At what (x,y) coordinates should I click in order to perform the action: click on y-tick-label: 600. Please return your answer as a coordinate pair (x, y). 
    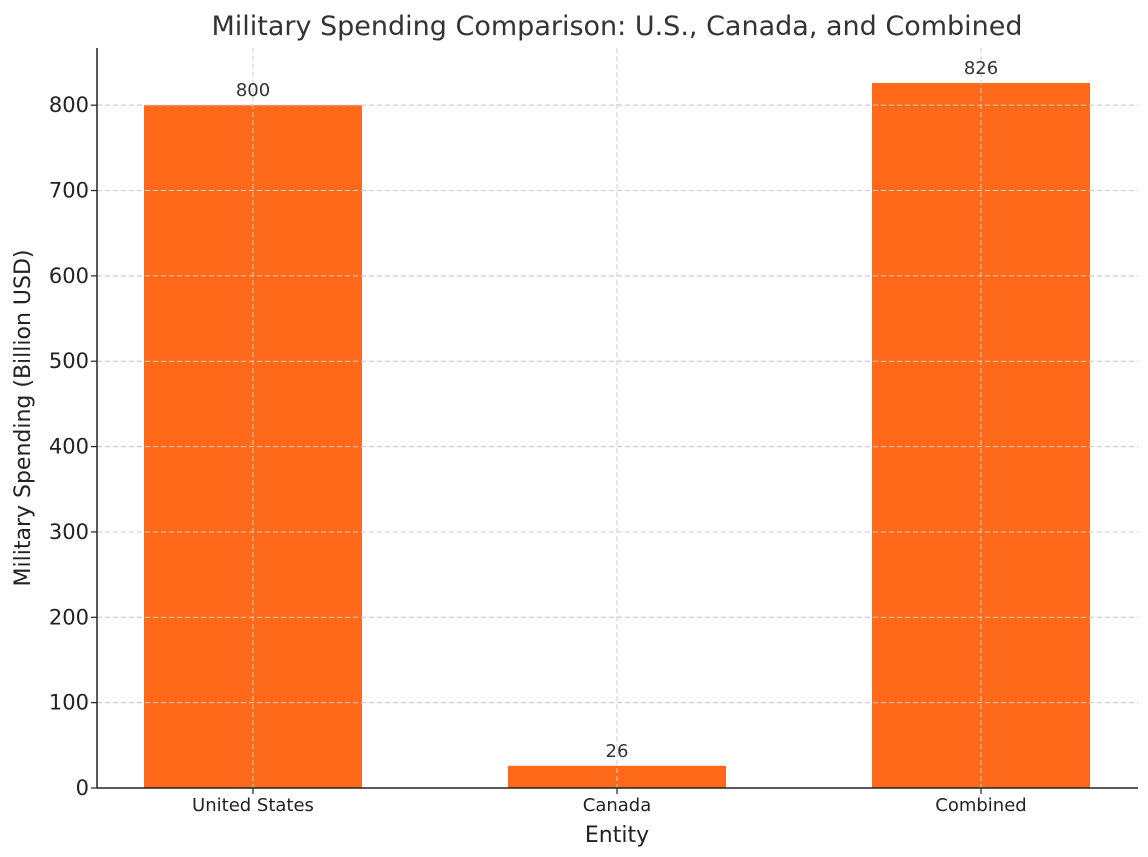
    Looking at the image, I should click on (69, 276).